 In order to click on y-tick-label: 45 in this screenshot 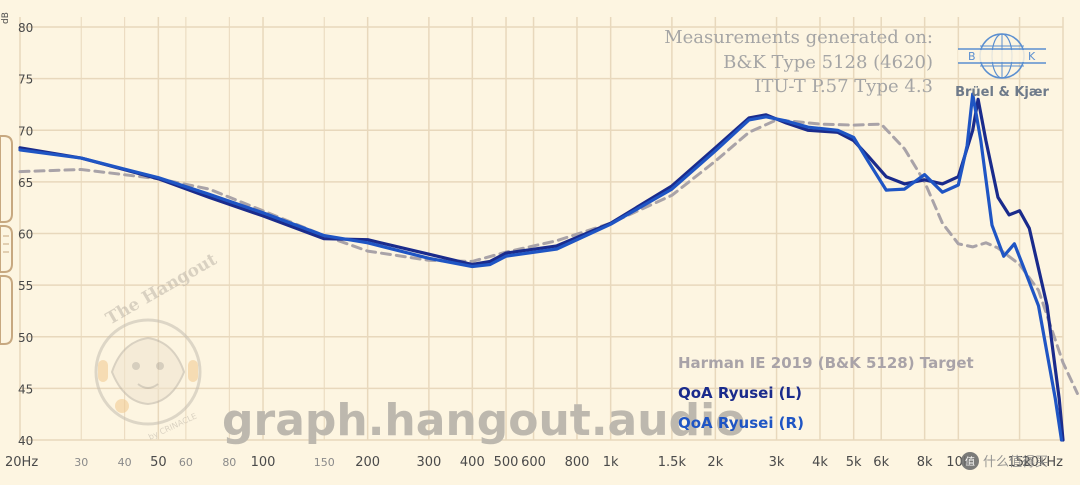, I will do `click(25, 389)`.